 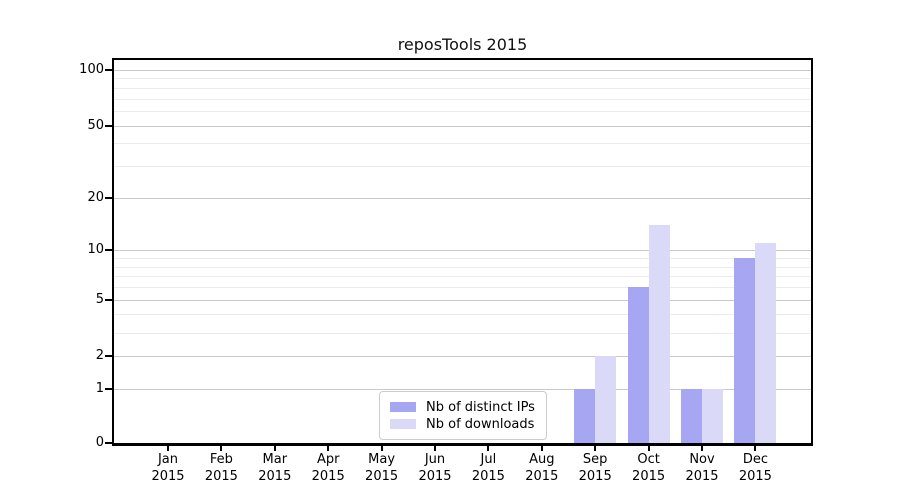 What do you see at coordinates (95, 125) in the screenshot?
I see `y-axis-tick-label: 50` at bounding box center [95, 125].